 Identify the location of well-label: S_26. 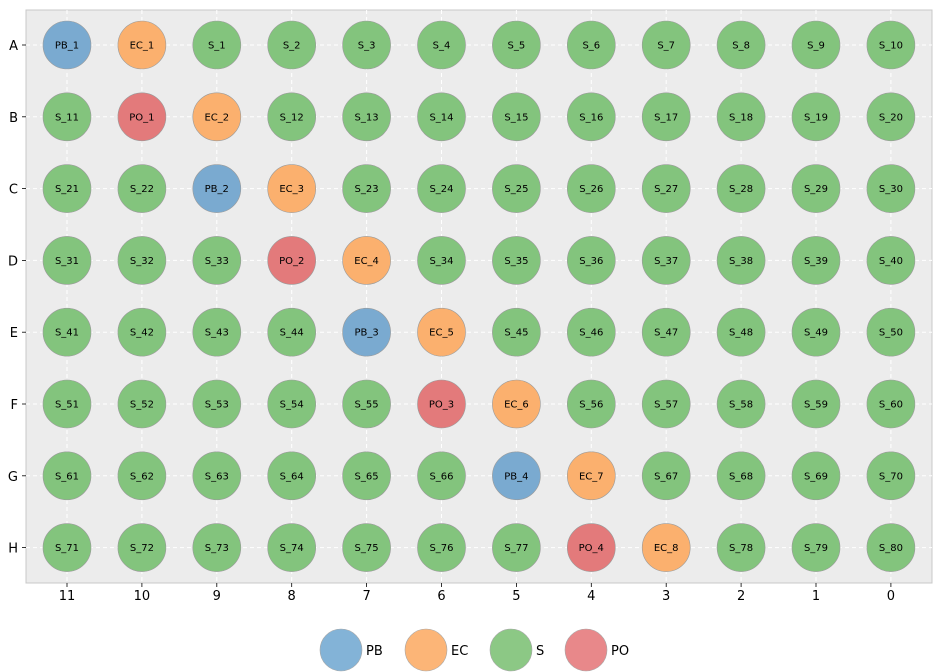
(591, 189).